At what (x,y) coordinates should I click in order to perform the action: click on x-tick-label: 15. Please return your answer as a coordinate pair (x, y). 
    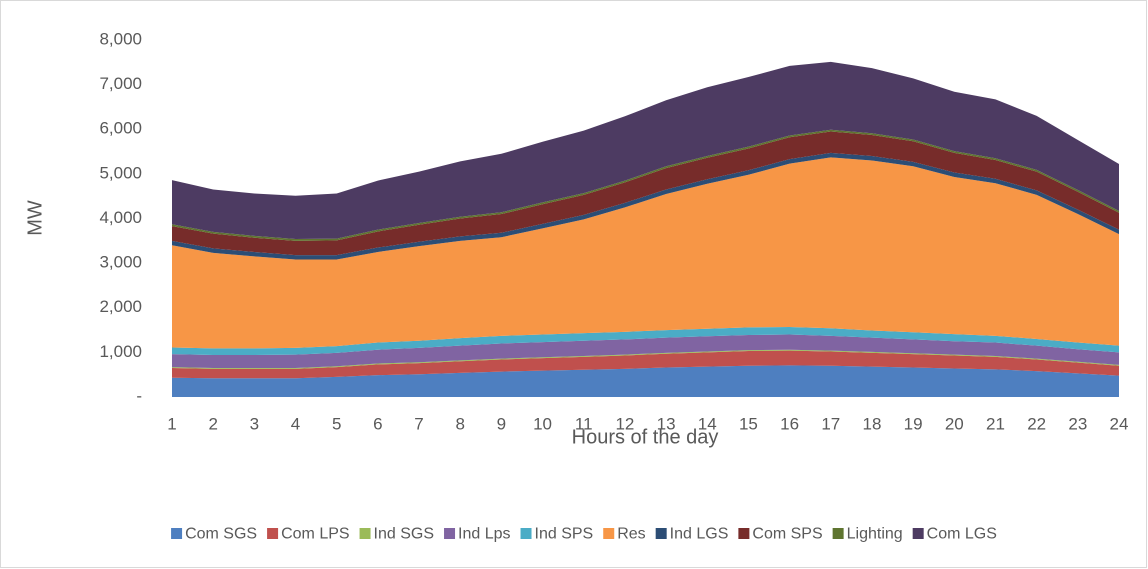
    Looking at the image, I should click on (748, 423).